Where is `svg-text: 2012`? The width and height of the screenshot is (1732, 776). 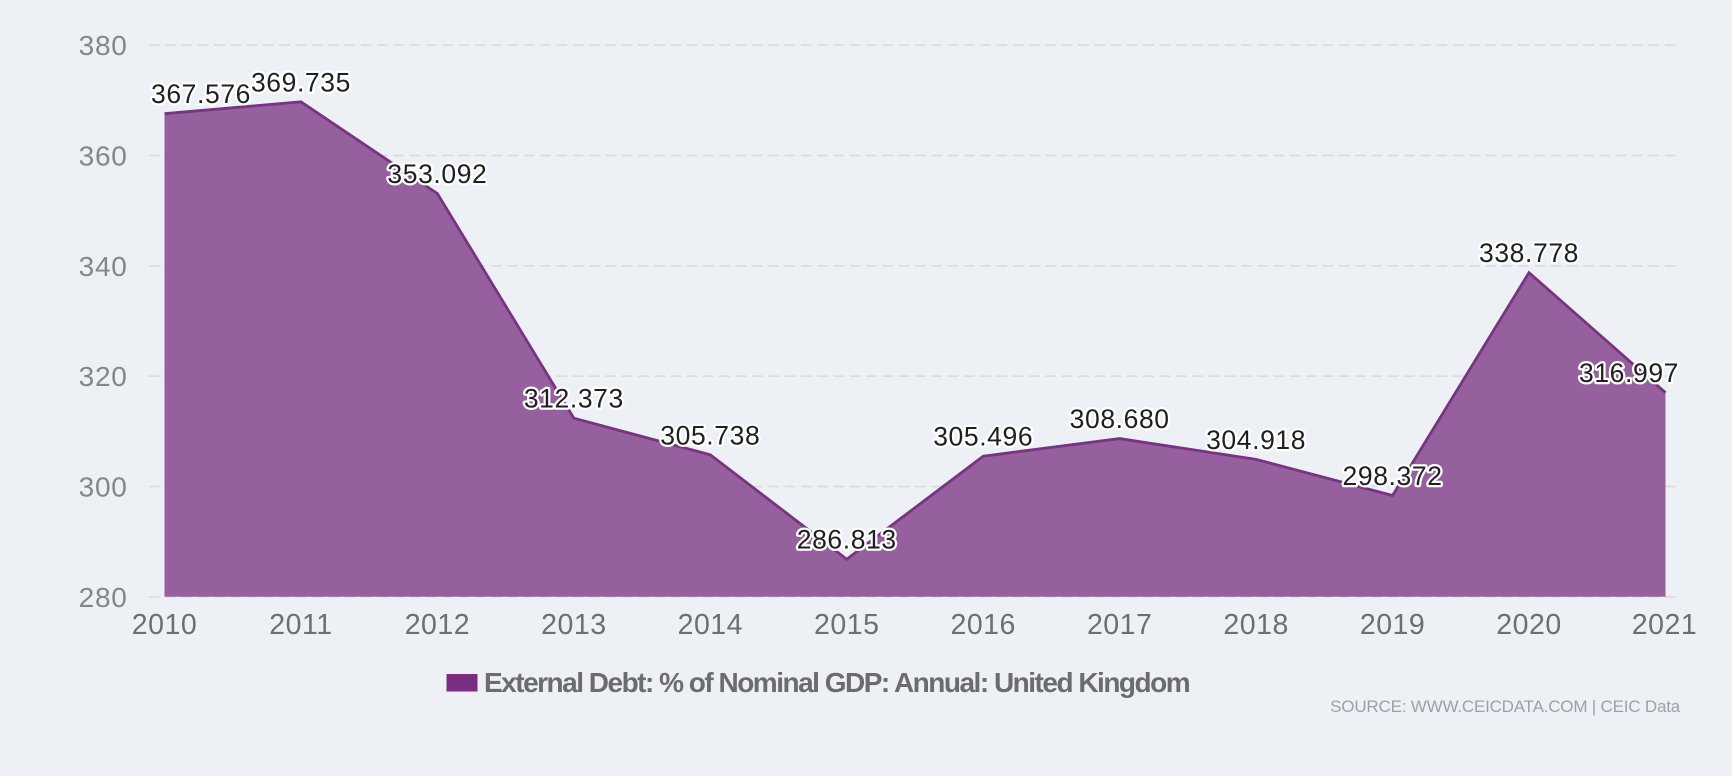
svg-text: 2012 is located at coordinates (437, 625).